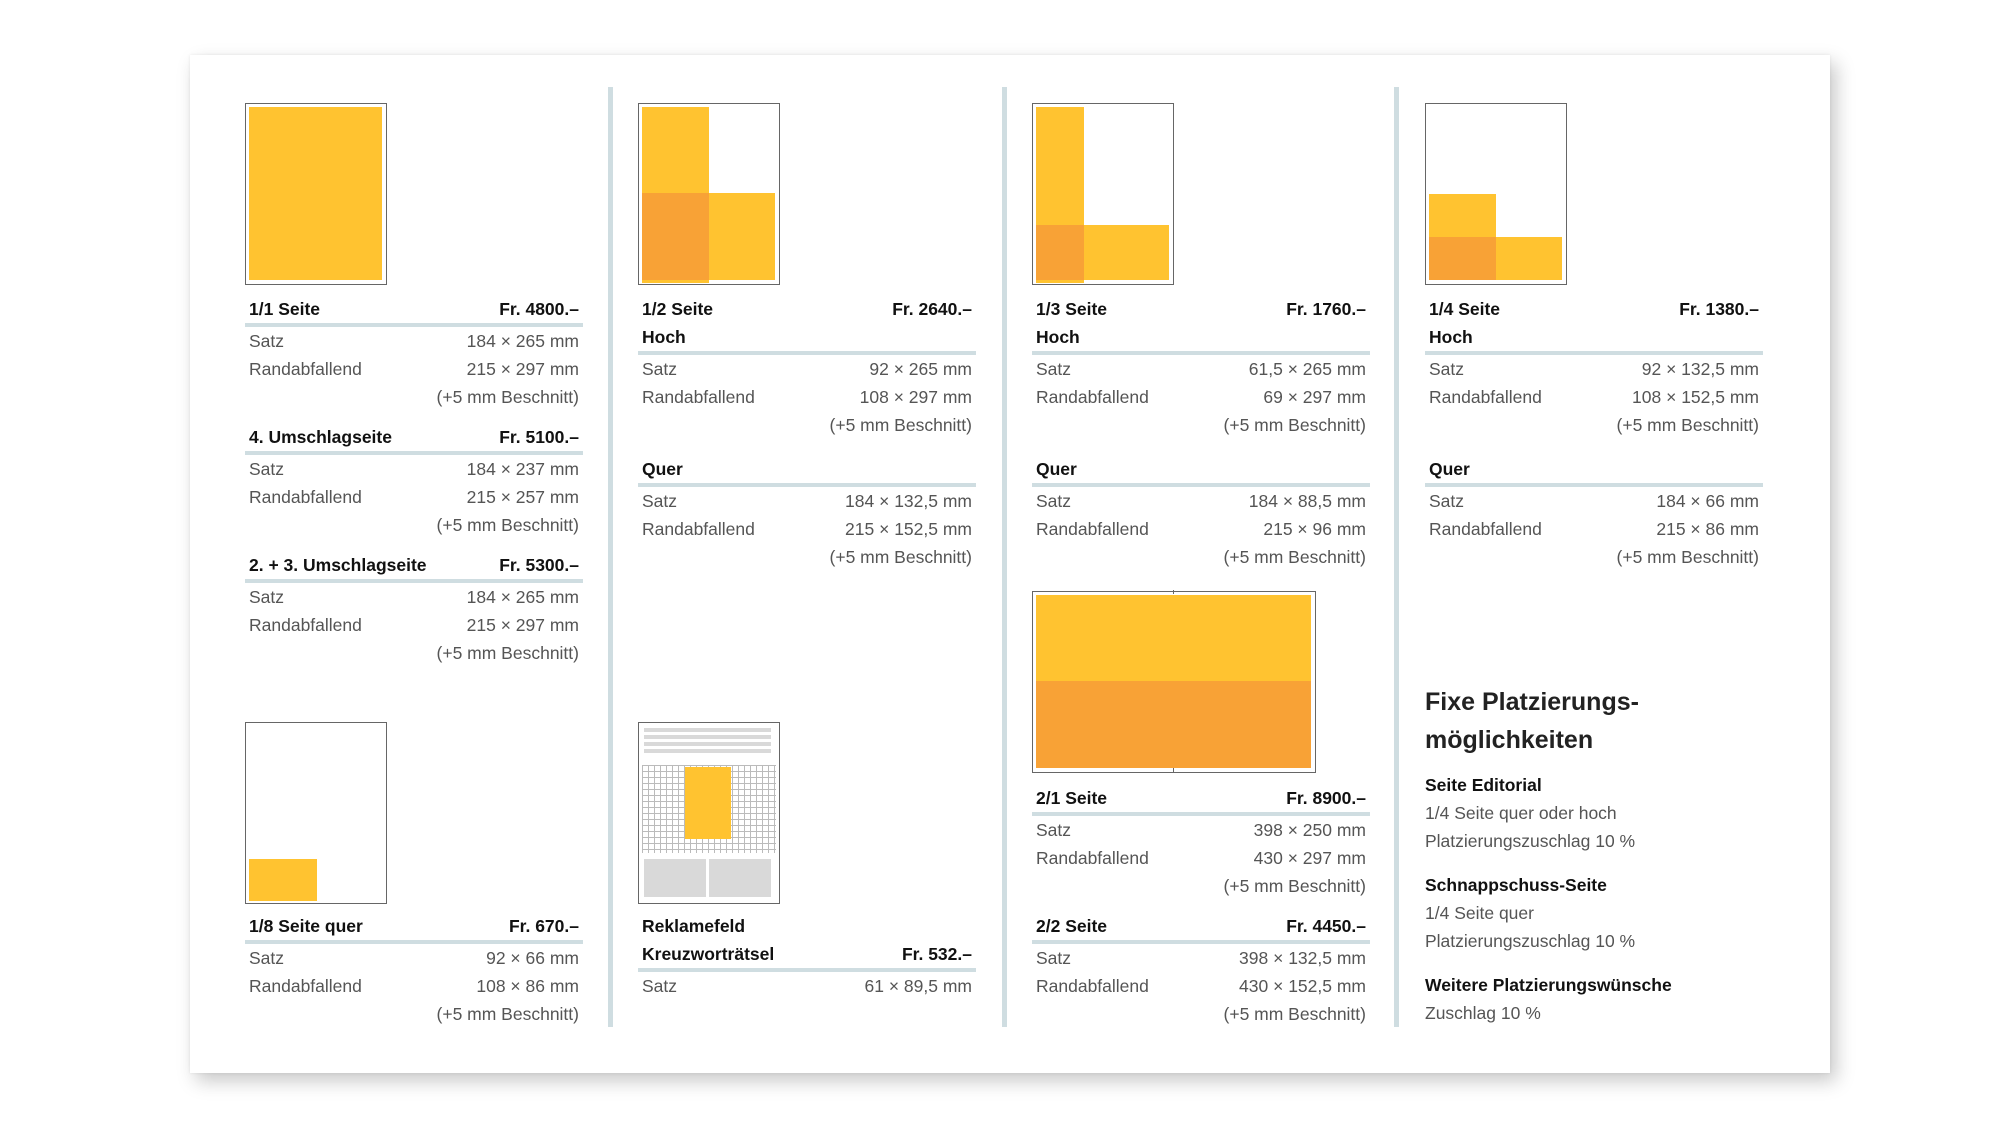 This screenshot has width=2000, height=1124. What do you see at coordinates (807, 926) in the screenshot?
I see `section-header: Reklamefeld` at bounding box center [807, 926].